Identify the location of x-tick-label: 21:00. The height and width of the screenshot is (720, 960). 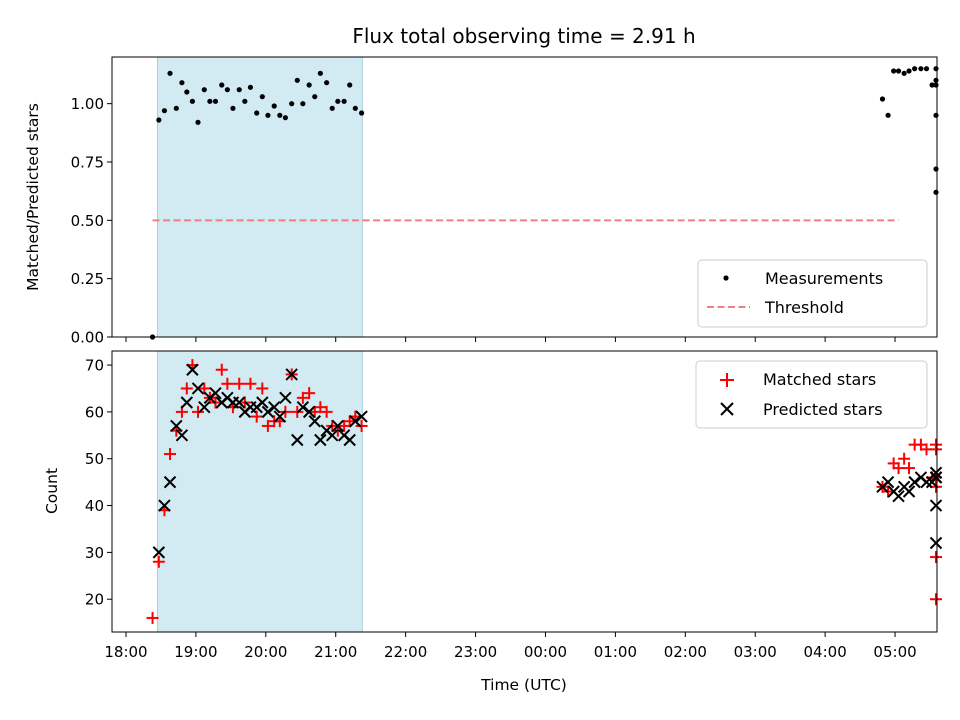
(335, 652).